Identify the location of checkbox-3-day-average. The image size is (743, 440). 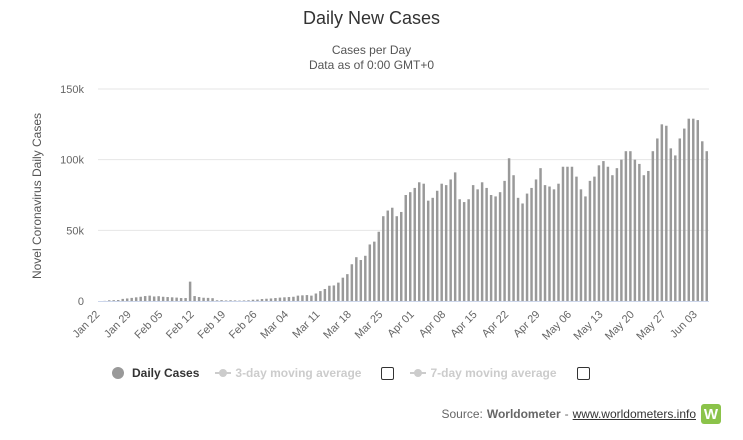
(388, 373).